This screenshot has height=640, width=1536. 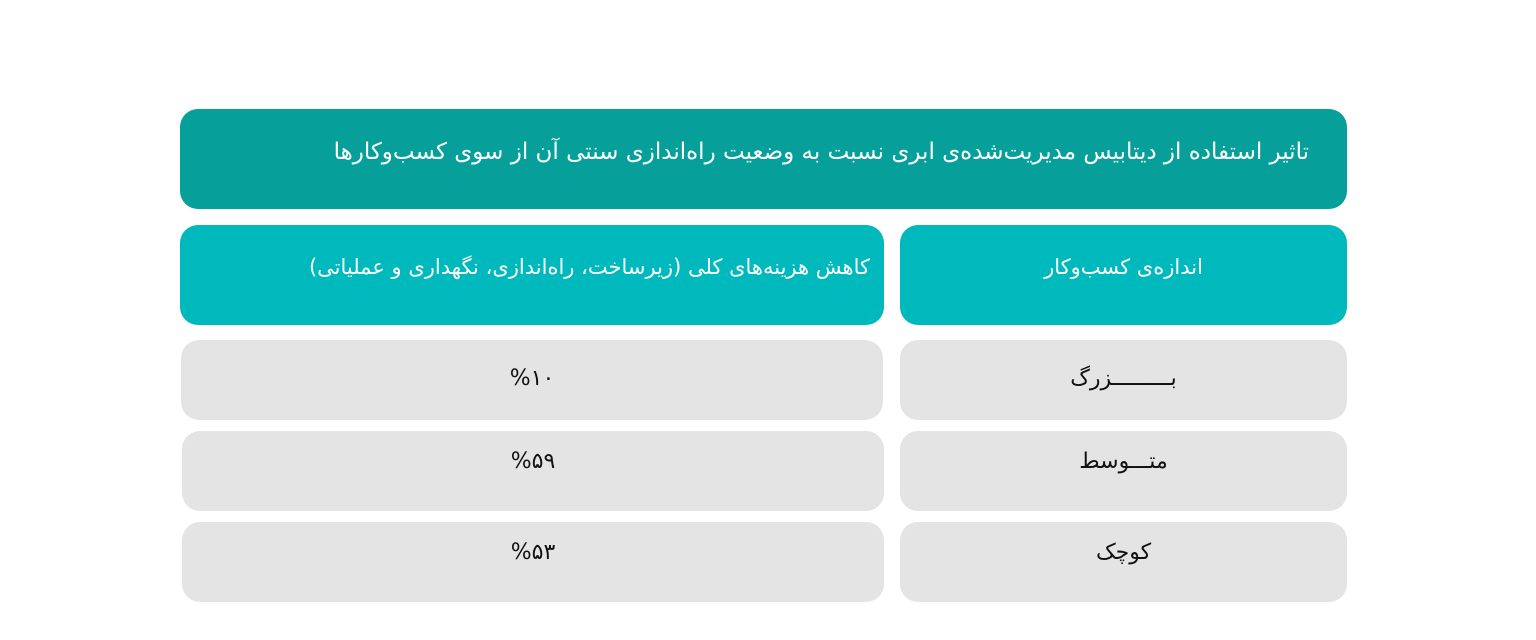 What do you see at coordinates (1123, 275) in the screenshot?
I see `column-header-business-size: اندازه‌ی کسب‌وکار` at bounding box center [1123, 275].